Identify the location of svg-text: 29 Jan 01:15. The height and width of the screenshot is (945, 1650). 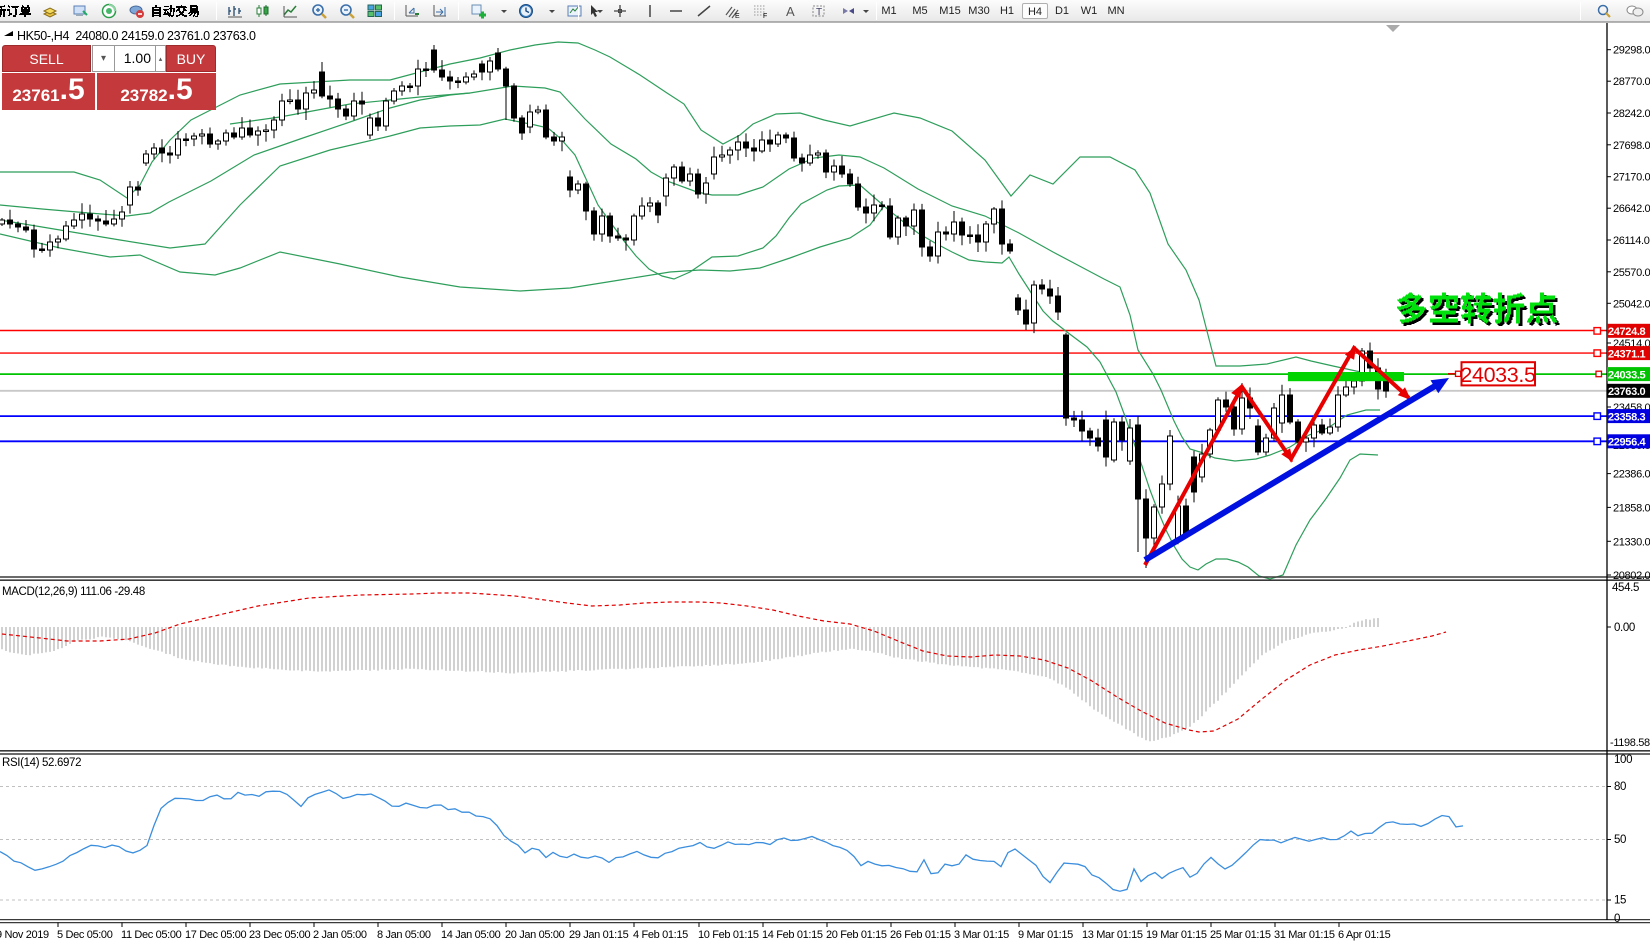
(599, 935).